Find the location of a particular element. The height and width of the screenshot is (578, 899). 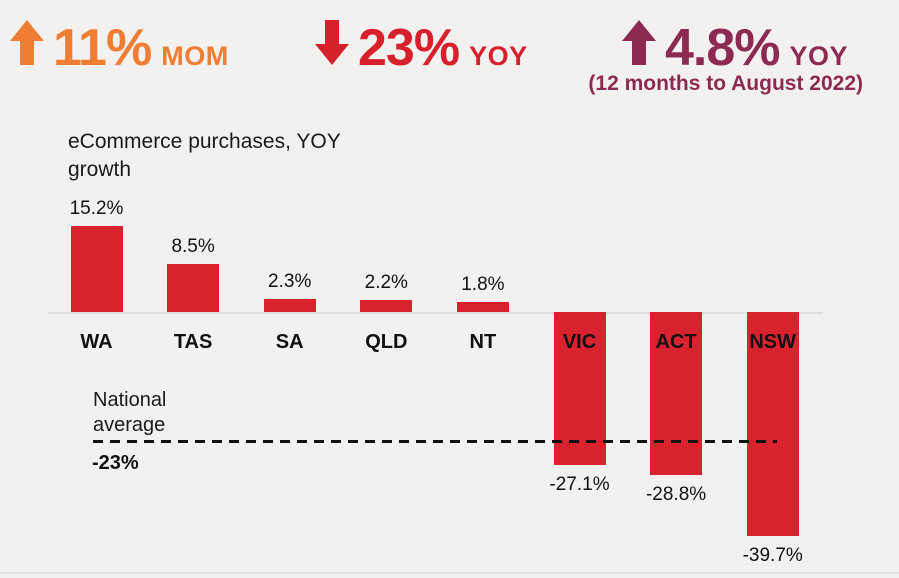

national-average-label: National average is located at coordinates (129, 413).